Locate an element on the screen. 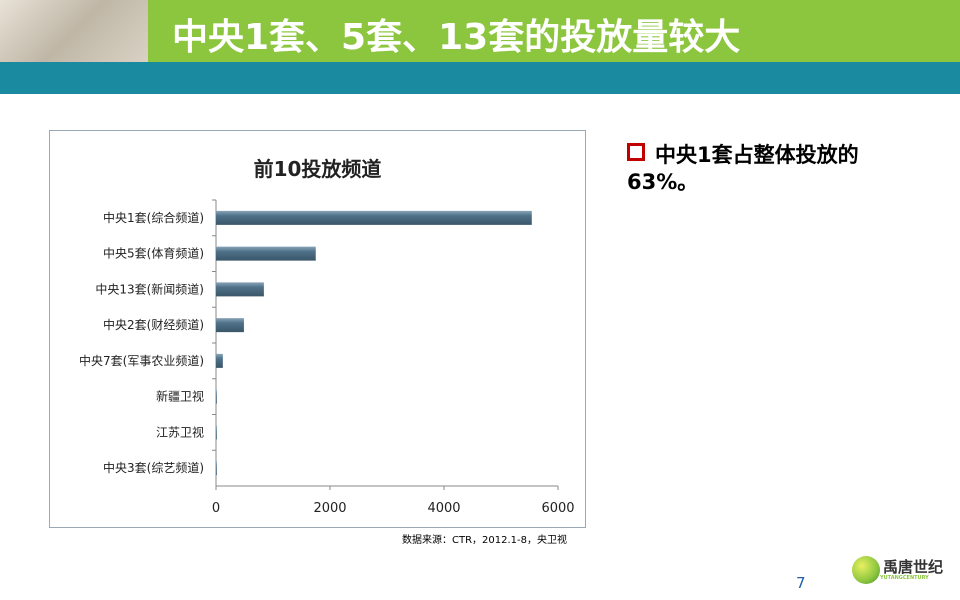 This screenshot has height=600, width=960. chart-title: 前10投放频道 is located at coordinates (317, 169).